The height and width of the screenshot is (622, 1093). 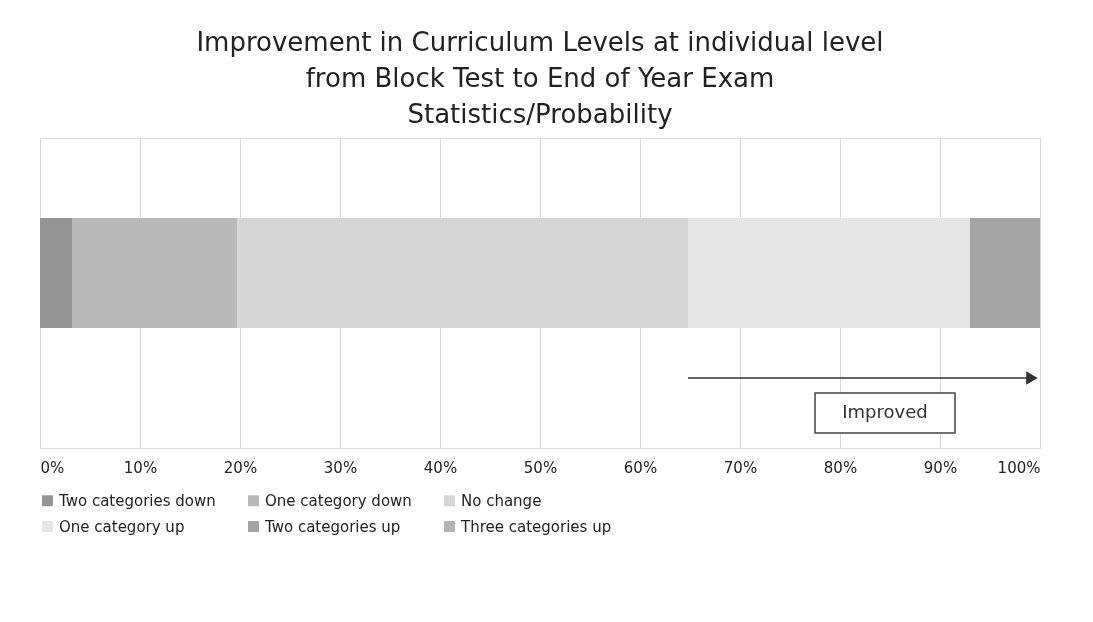 What do you see at coordinates (540, 78) in the screenshot?
I see `text: from Block Test to End of Year Exam` at bounding box center [540, 78].